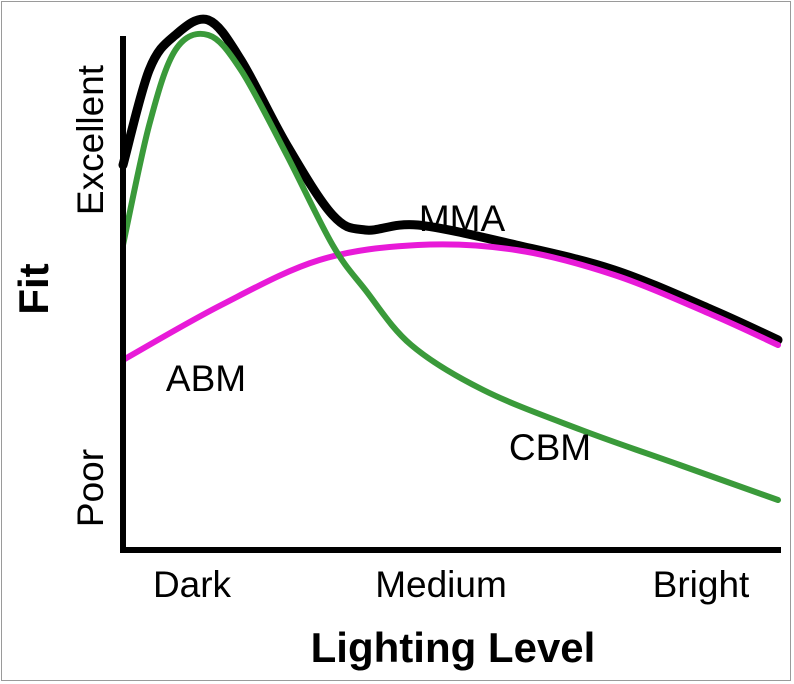 Image resolution: width=794 pixels, height=684 pixels. Describe the element at coordinates (192, 584) in the screenshot. I see `x-tick-label-dark: Dark` at that location.